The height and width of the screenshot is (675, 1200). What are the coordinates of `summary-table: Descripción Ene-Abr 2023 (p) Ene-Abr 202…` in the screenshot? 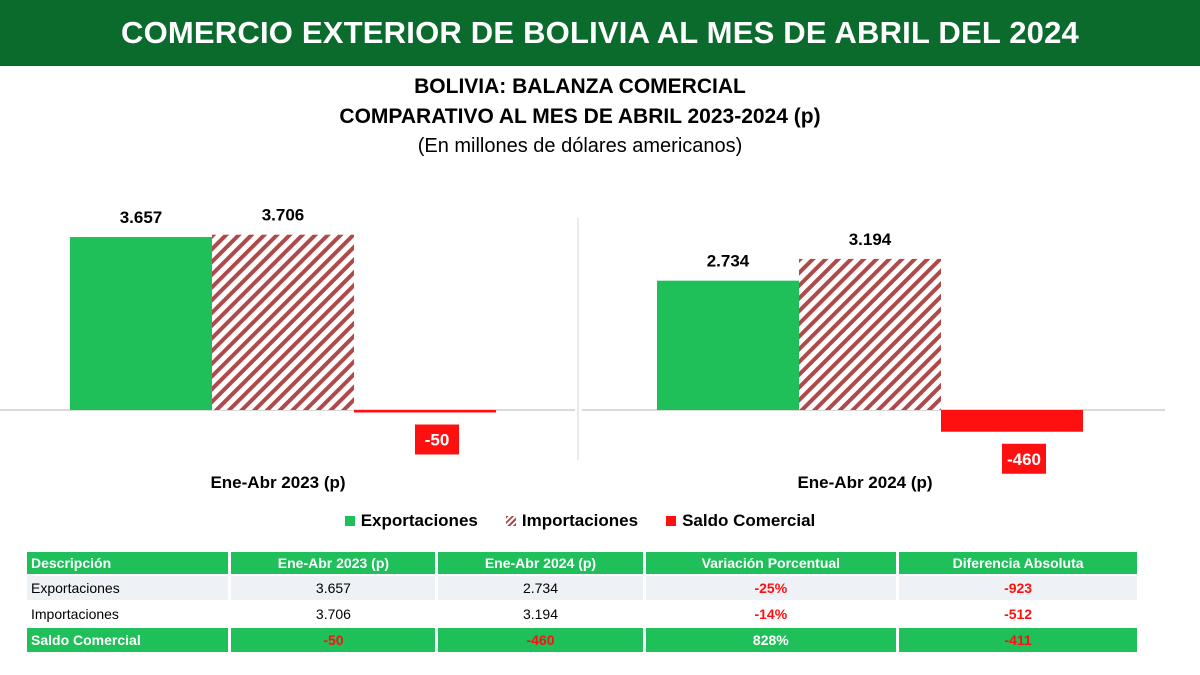 It's located at (582, 602).